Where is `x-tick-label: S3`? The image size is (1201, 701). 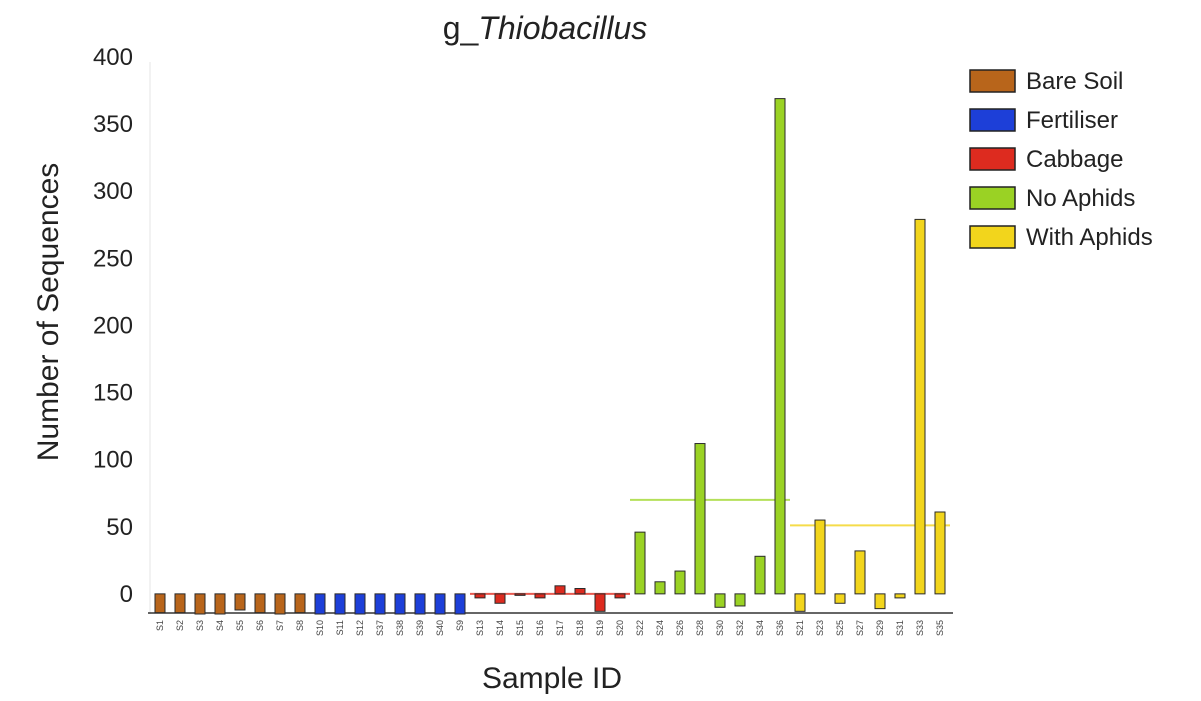
x-tick-label: S3 is located at coordinates (200, 625).